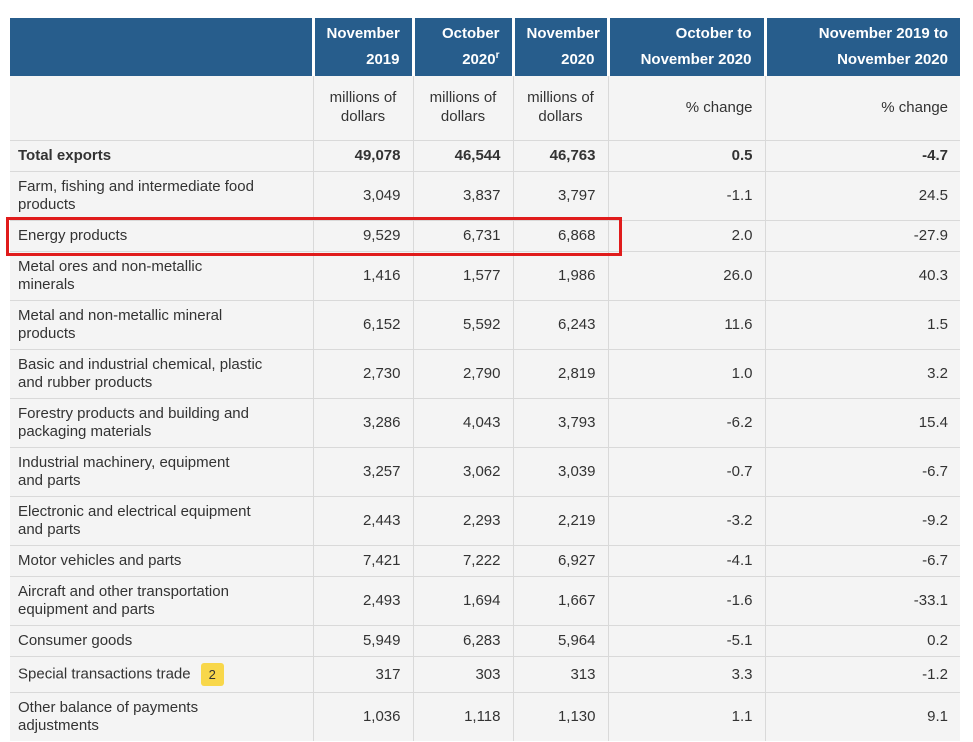 Image resolution: width=973 pixels, height=742 pixels. Describe the element at coordinates (485, 236) in the screenshot. I see `table-row: Energy products 9,529 6,731 6,868 2.0 -27.9` at that location.